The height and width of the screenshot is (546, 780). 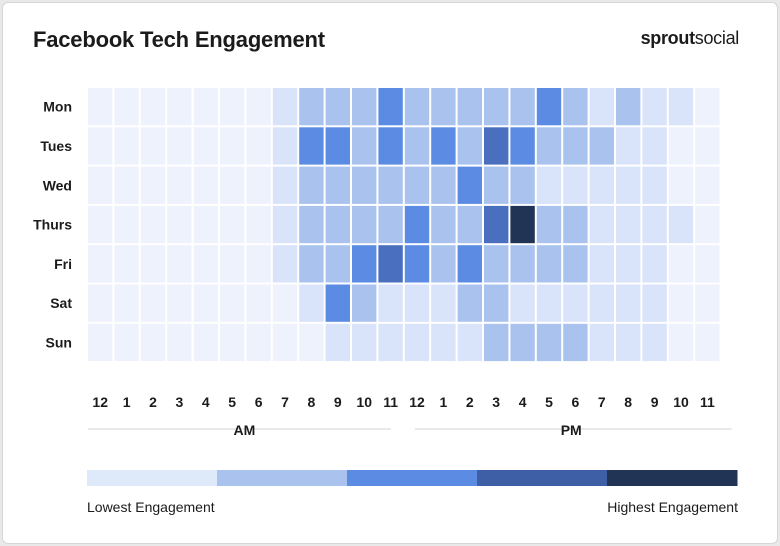 What do you see at coordinates (672, 507) in the screenshot?
I see `legend-high-label: Highest Engagement` at bounding box center [672, 507].